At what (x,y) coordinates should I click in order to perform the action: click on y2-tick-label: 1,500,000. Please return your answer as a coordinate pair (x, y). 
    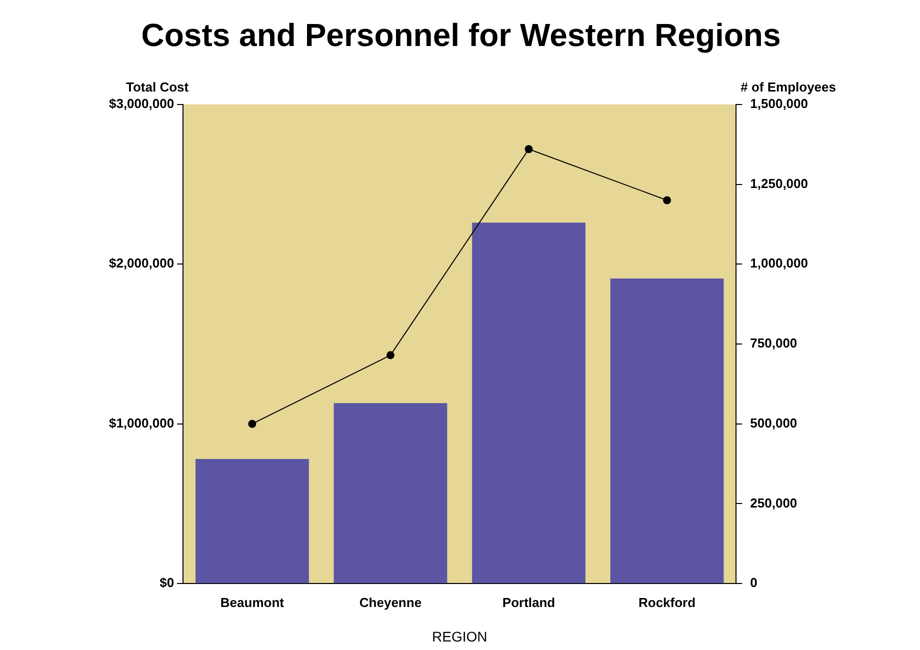
    Looking at the image, I should click on (779, 103).